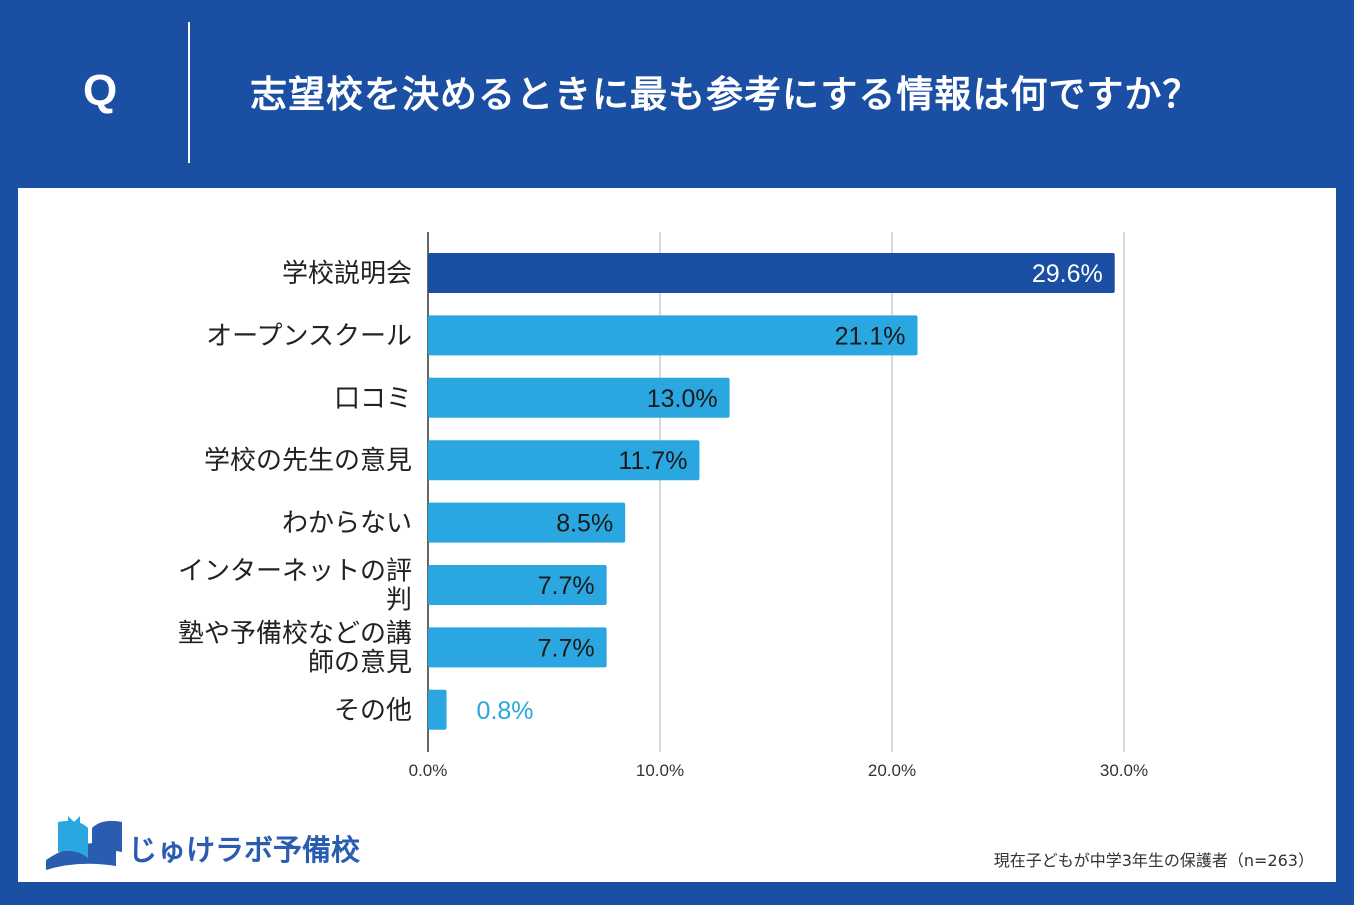 This screenshot has width=1354, height=905. I want to click on question-title: 志望校を決めるときに最も参考にする情報は何ですか？, so click(725, 94).